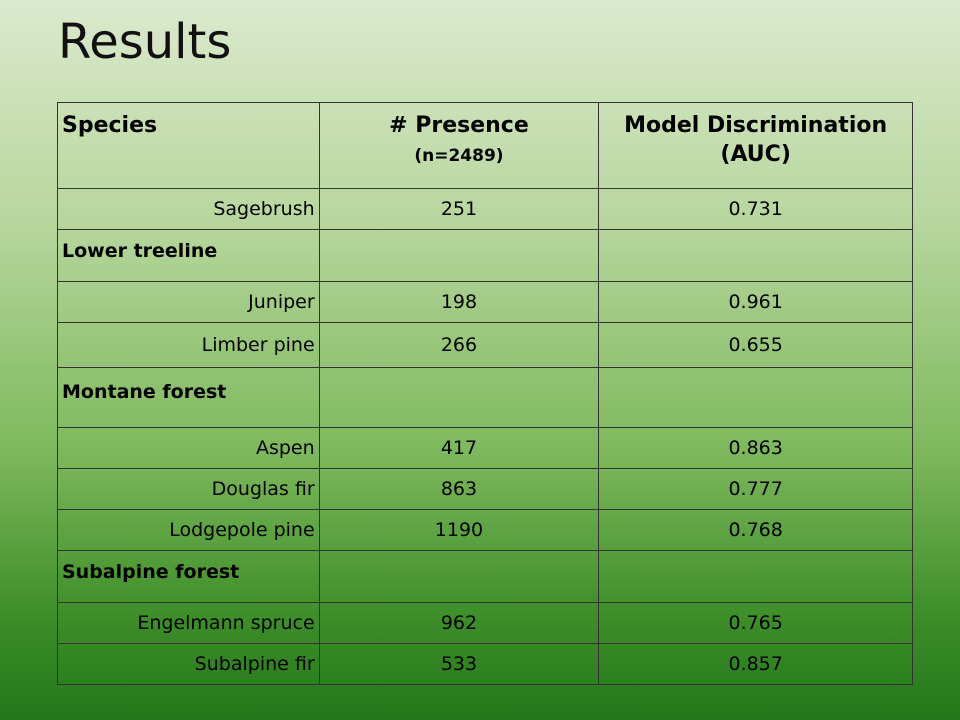 The image size is (960, 720). I want to click on presence-cell: 198, so click(459, 302).